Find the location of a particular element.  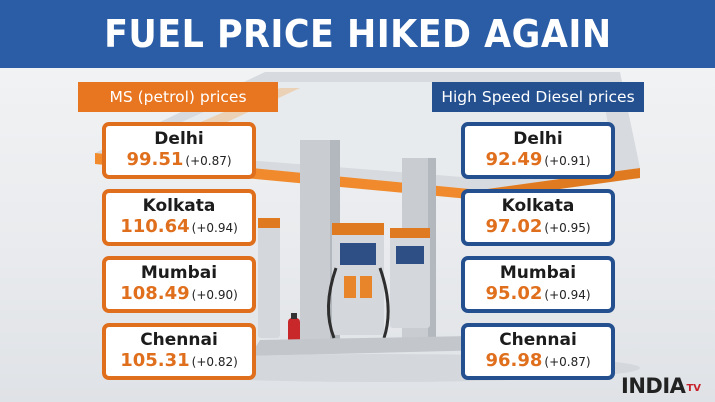

price-change: (+0.95) is located at coordinates (567, 228).